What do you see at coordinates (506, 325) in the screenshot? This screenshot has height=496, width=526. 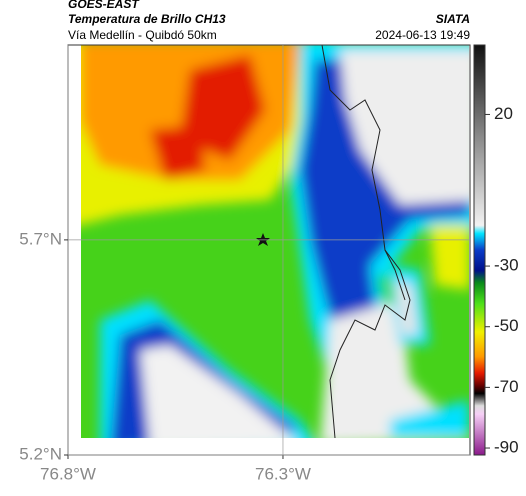 I see `colorbar-tick-label: -50` at bounding box center [506, 325].